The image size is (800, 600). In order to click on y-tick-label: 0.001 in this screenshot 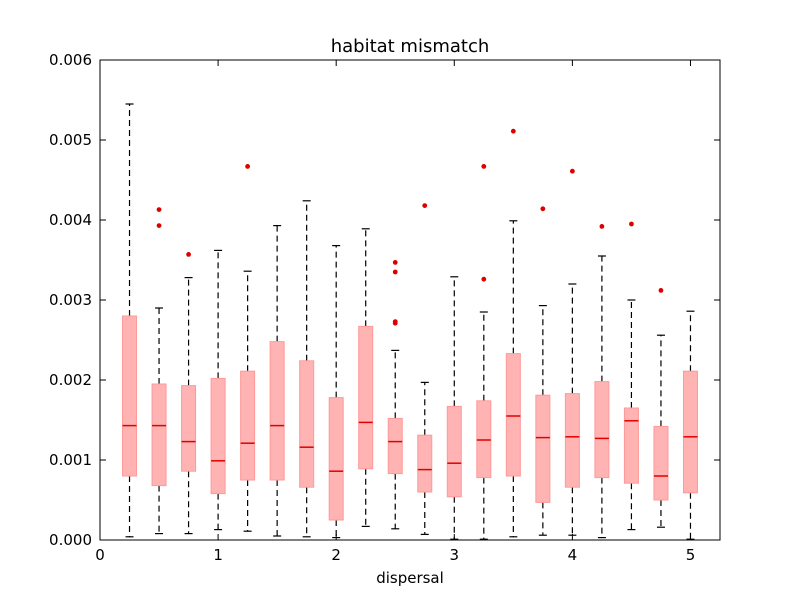, I will do `click(70, 460)`.